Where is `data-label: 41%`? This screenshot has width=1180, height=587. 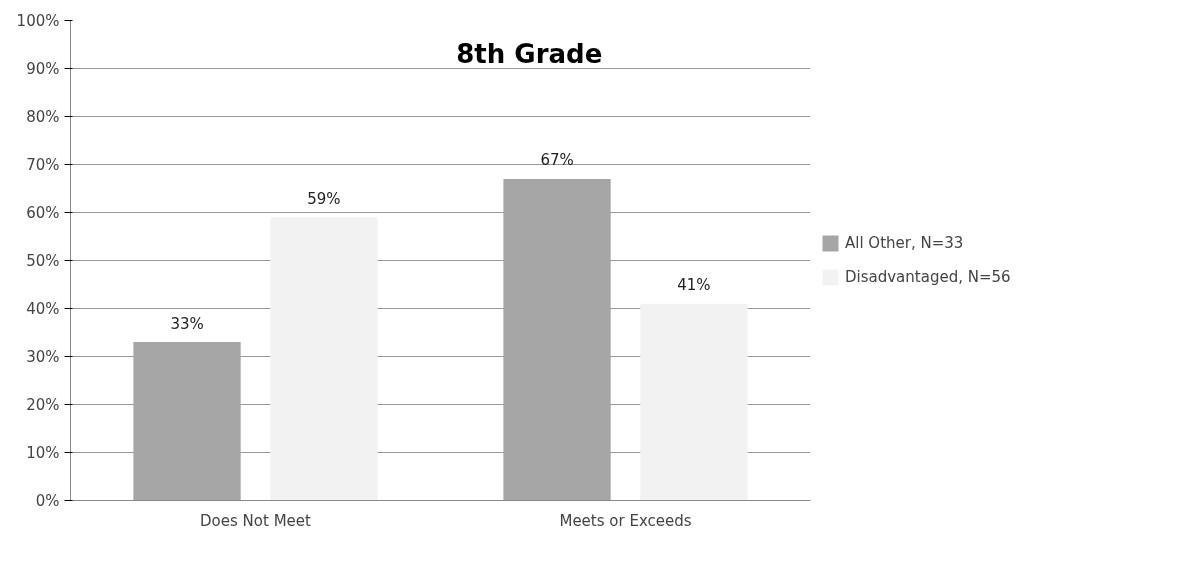
data-label: 41% is located at coordinates (694, 285).